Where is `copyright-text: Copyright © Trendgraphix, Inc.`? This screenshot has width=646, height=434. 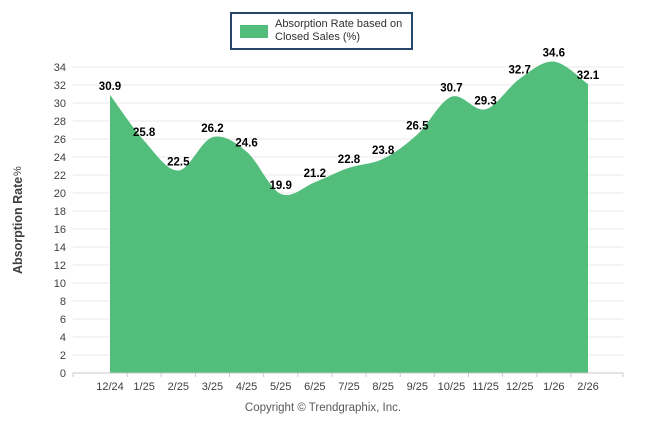
copyright-text: Copyright © Trendgraphix, Inc. is located at coordinates (323, 408).